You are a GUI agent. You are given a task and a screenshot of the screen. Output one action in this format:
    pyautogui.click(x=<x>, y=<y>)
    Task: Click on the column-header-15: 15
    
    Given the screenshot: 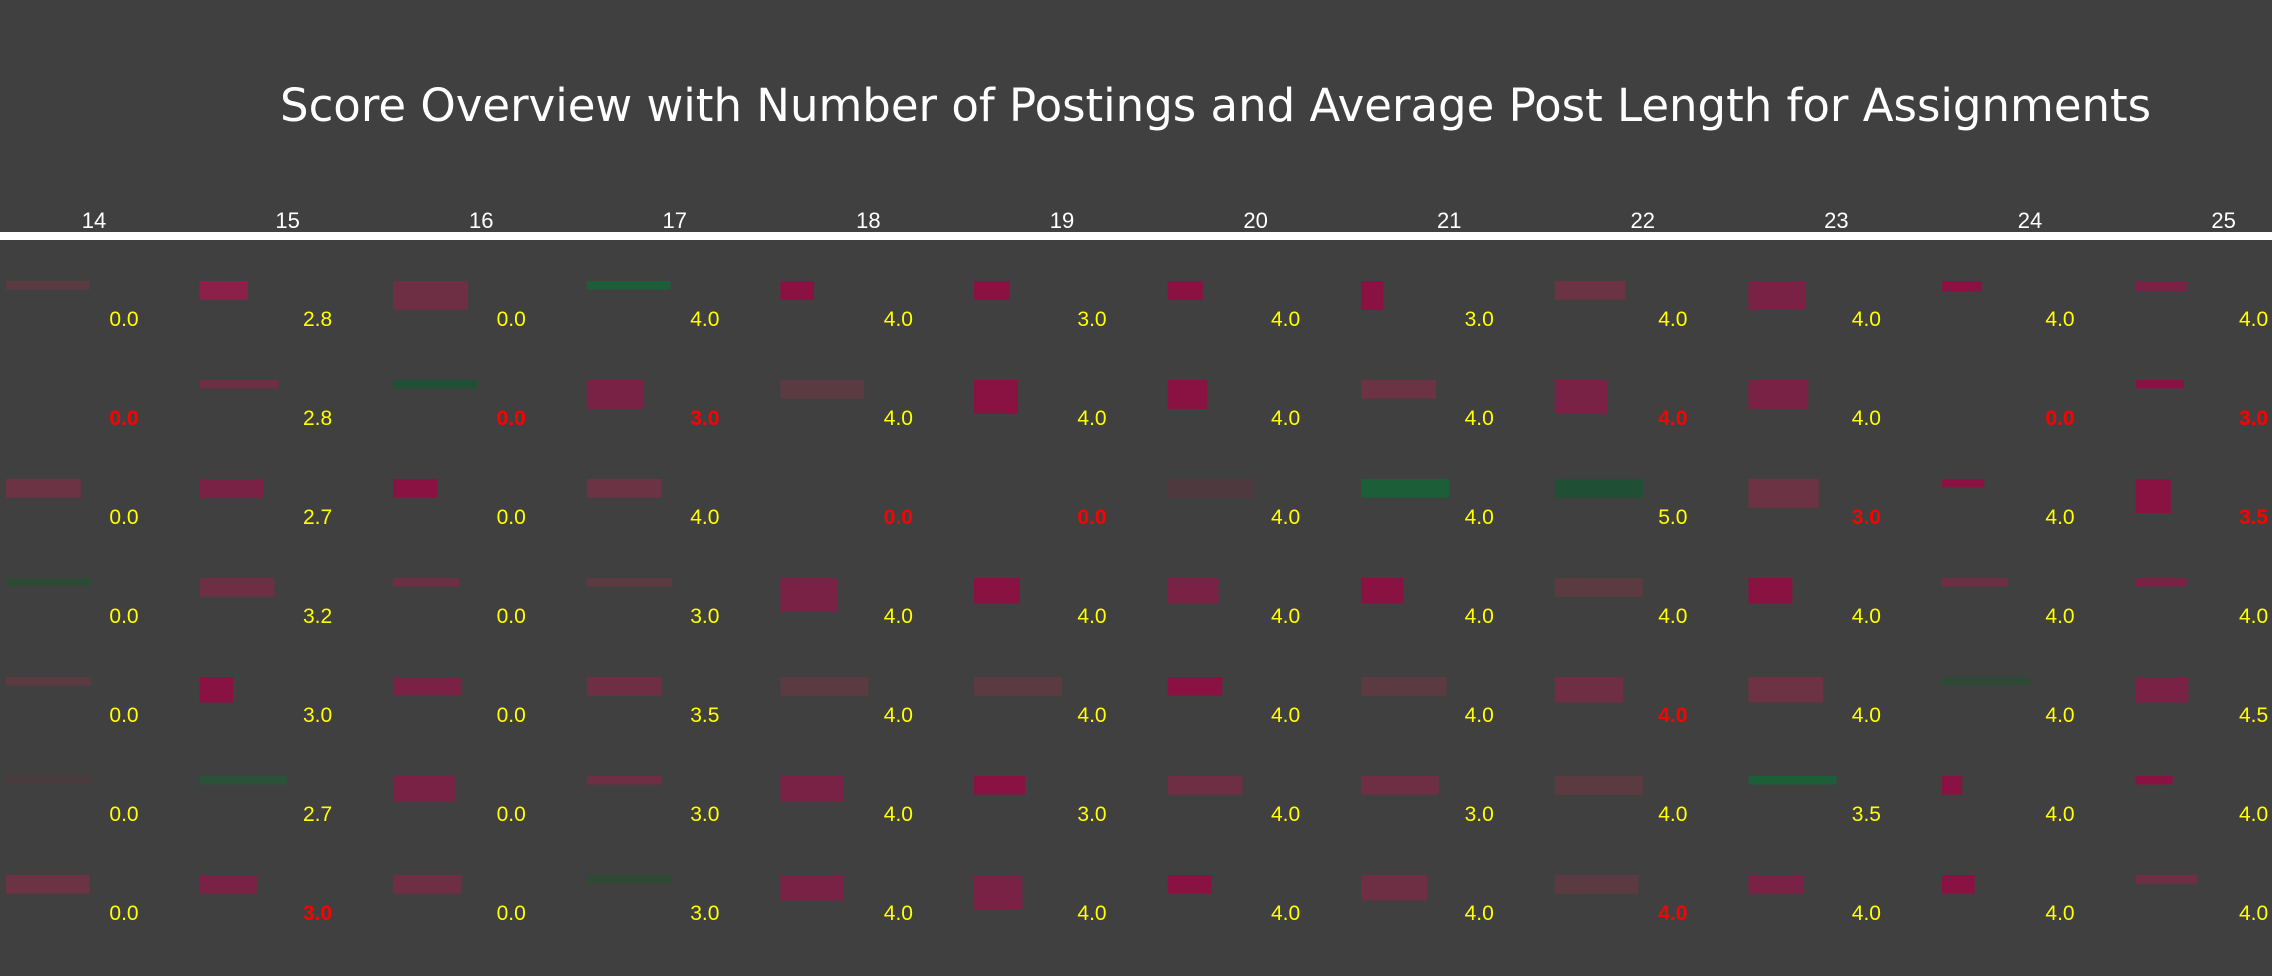 What is the action you would take?
    pyautogui.click(x=287, y=220)
    